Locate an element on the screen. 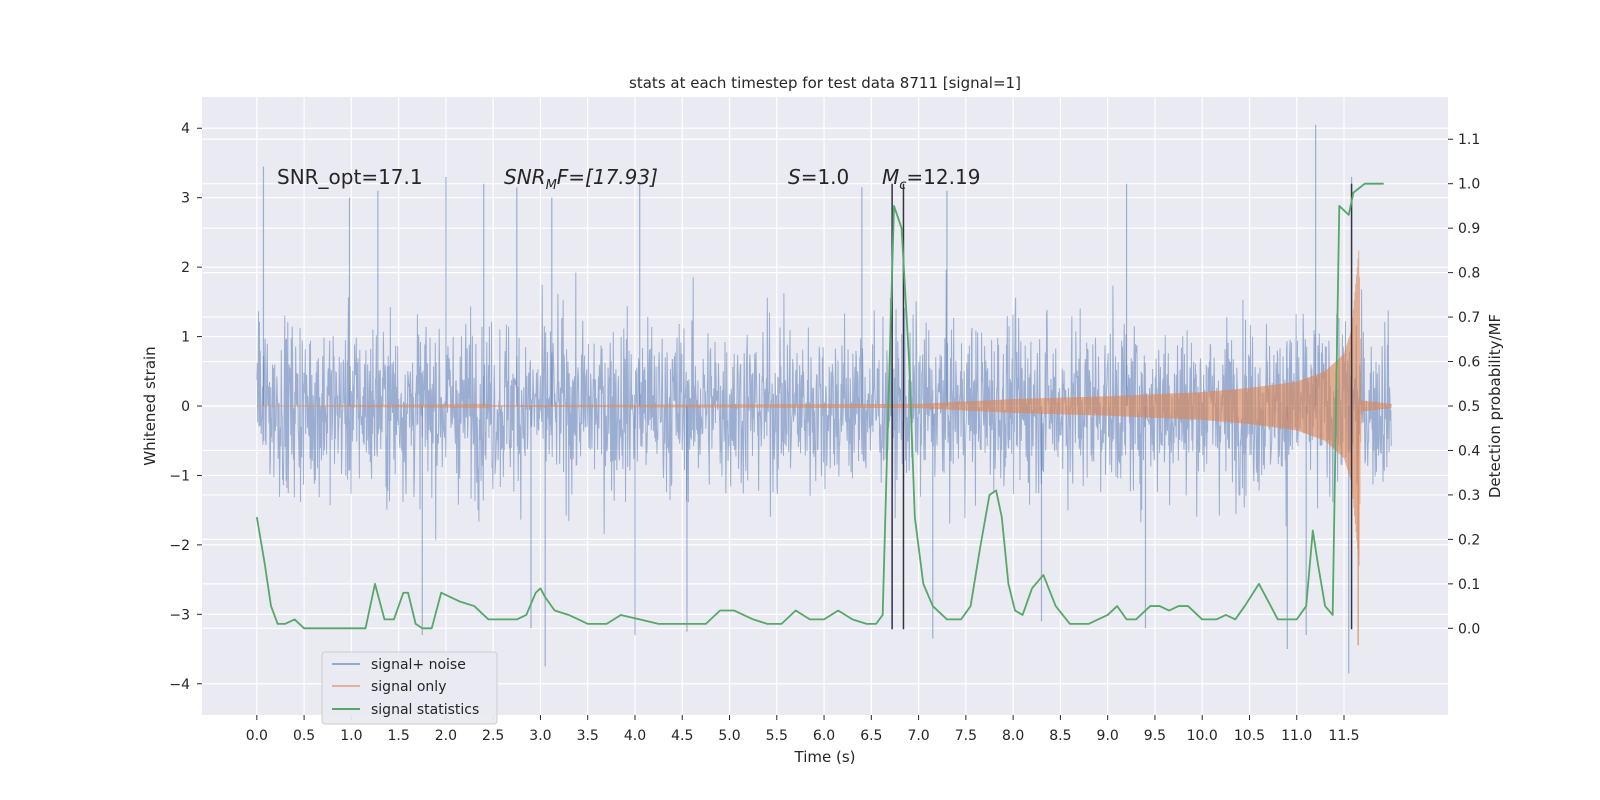 The height and width of the screenshot is (800, 1600). annotation-snr-mf: SNRMF=[17.93] is located at coordinates (581, 179).